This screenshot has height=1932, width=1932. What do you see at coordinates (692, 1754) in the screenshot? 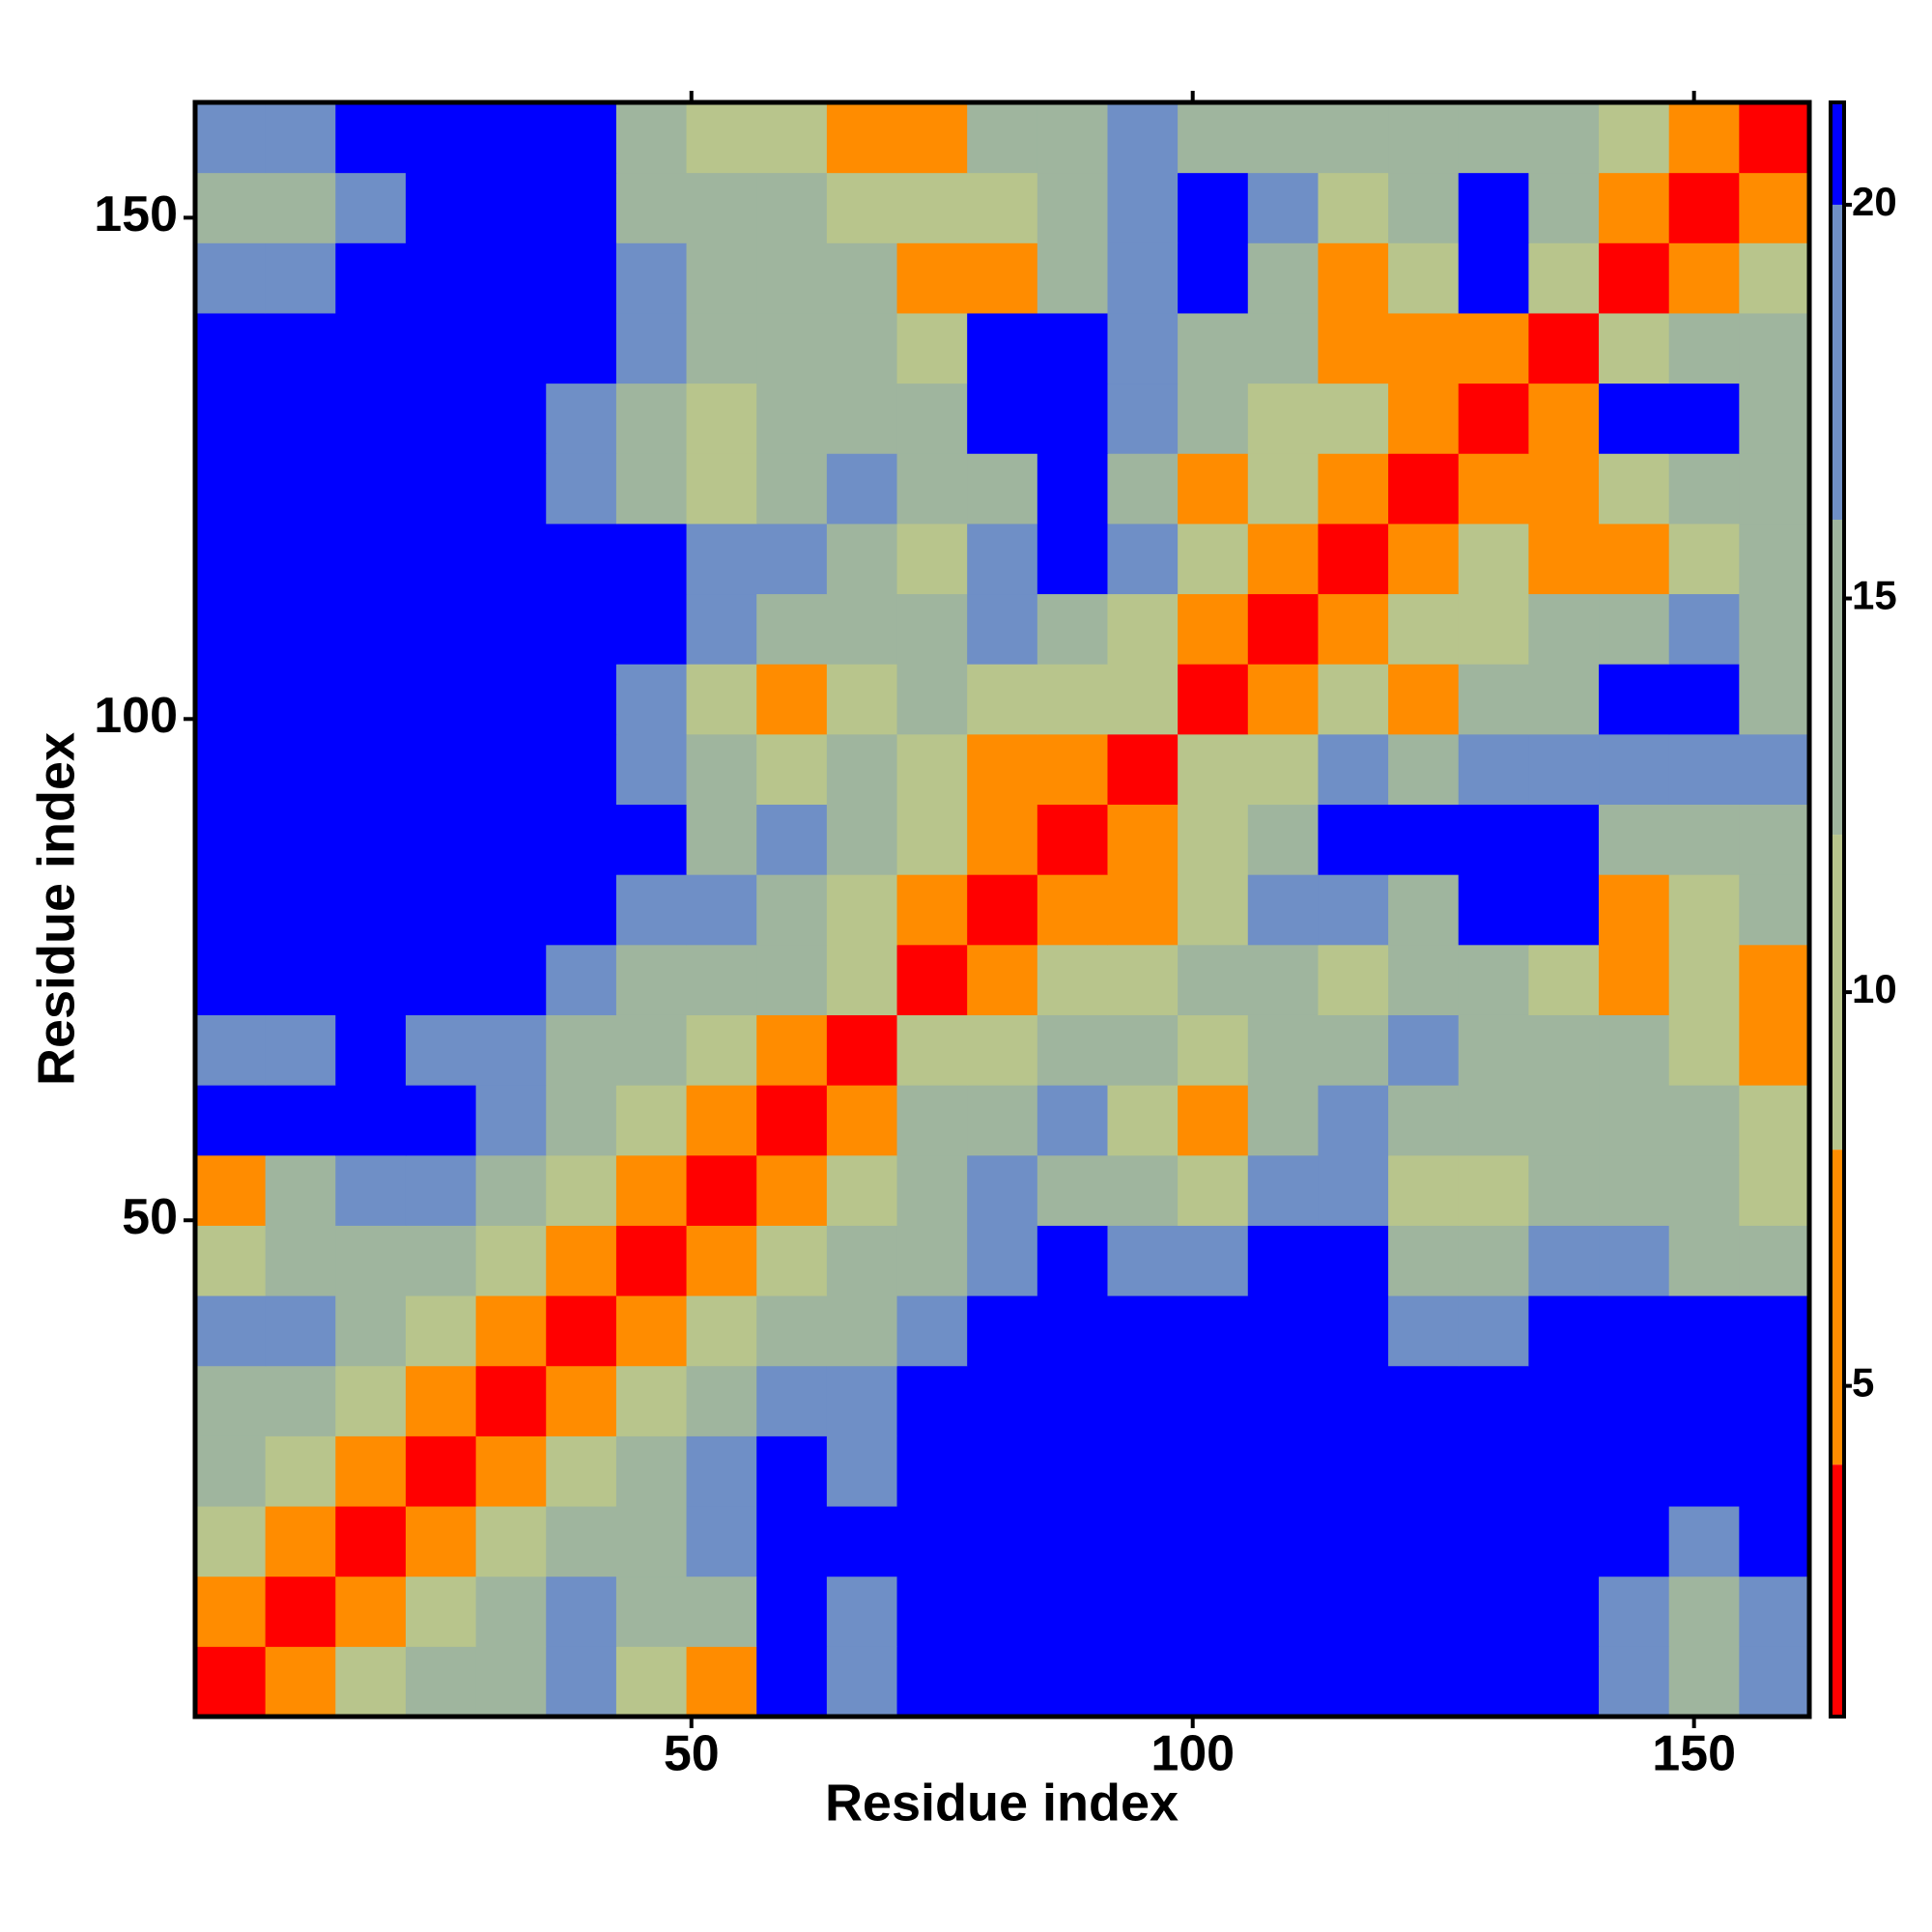
I see `x-tick-label: 50` at bounding box center [692, 1754].